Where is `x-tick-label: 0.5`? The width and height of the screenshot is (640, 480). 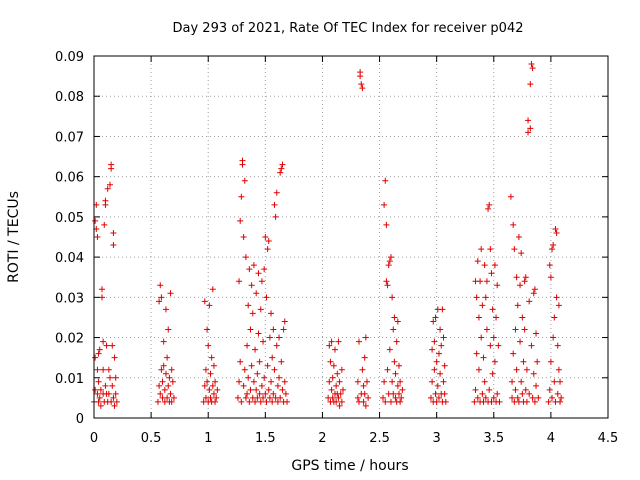 x-tick-label: 0.5 is located at coordinates (151, 438).